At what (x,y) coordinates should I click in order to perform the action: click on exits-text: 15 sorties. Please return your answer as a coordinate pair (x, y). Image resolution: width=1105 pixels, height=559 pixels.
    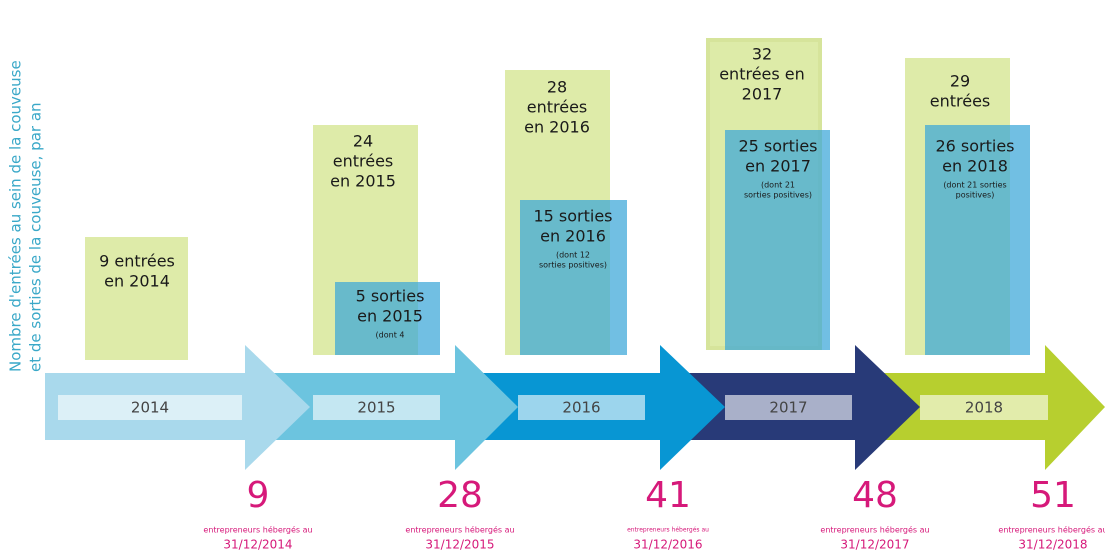
    Looking at the image, I should click on (572, 216).